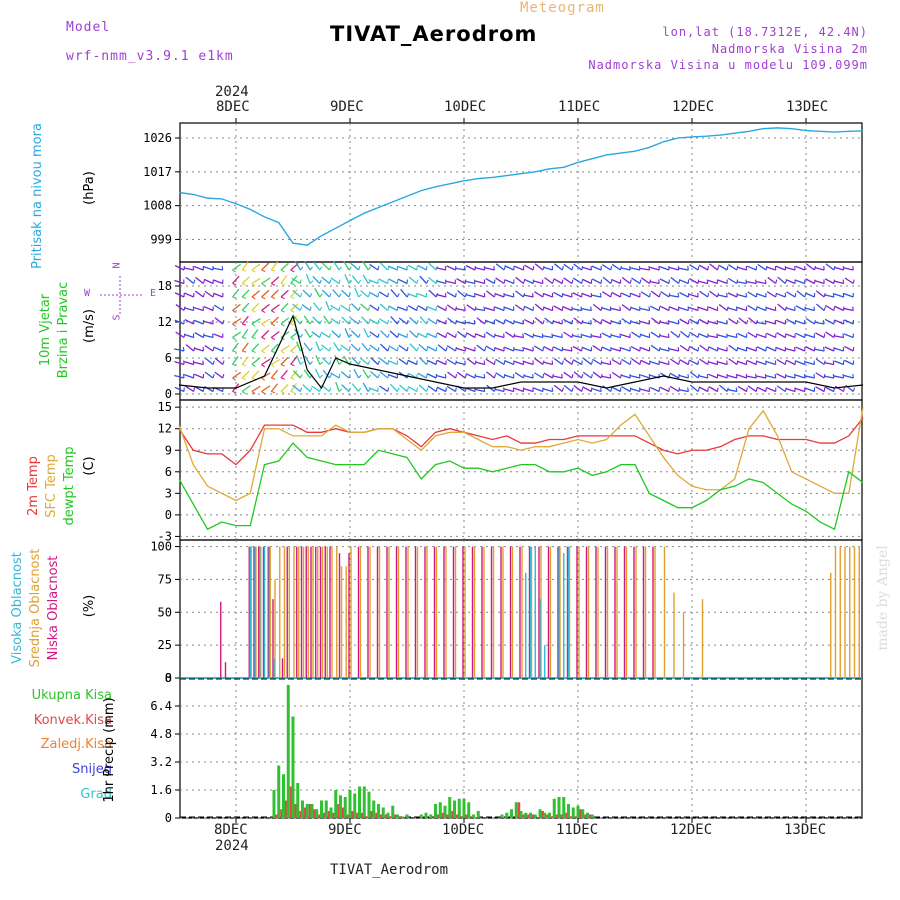 Image resolution: width=900 pixels, height=900 pixels. Describe the element at coordinates (168, 358) in the screenshot. I see `y-tick-label: 6` at that location.